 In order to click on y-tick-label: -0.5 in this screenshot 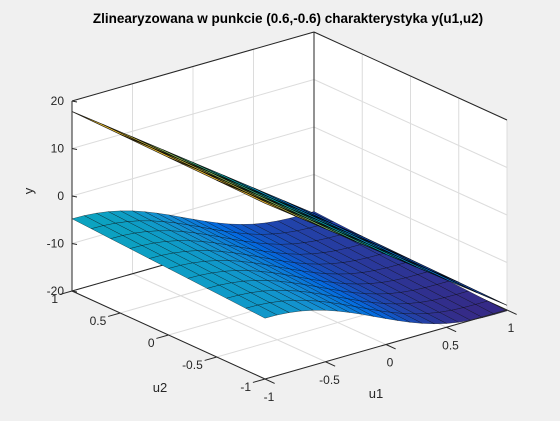, I will do `click(192, 365)`.